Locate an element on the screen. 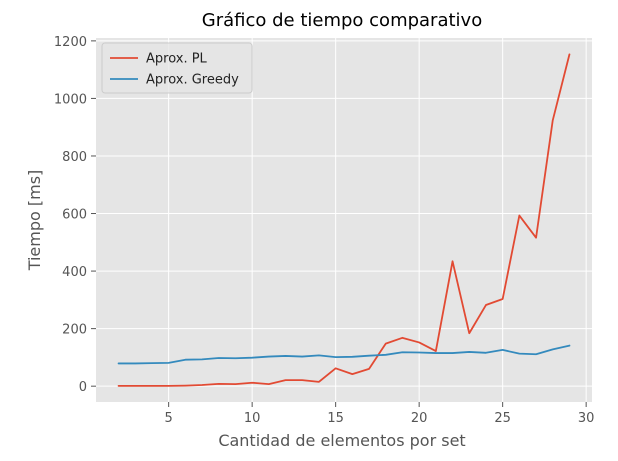 The image size is (618, 461). x-tick-label: 15 is located at coordinates (335, 418).